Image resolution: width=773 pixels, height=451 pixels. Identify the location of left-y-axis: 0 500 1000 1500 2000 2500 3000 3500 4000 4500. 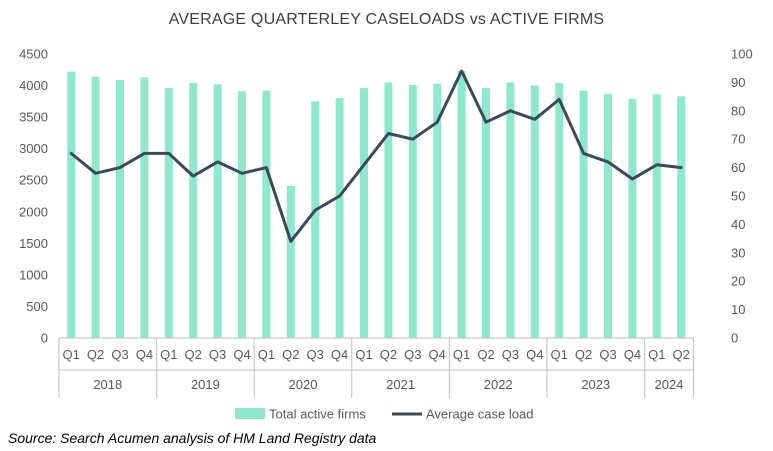
(33, 196).